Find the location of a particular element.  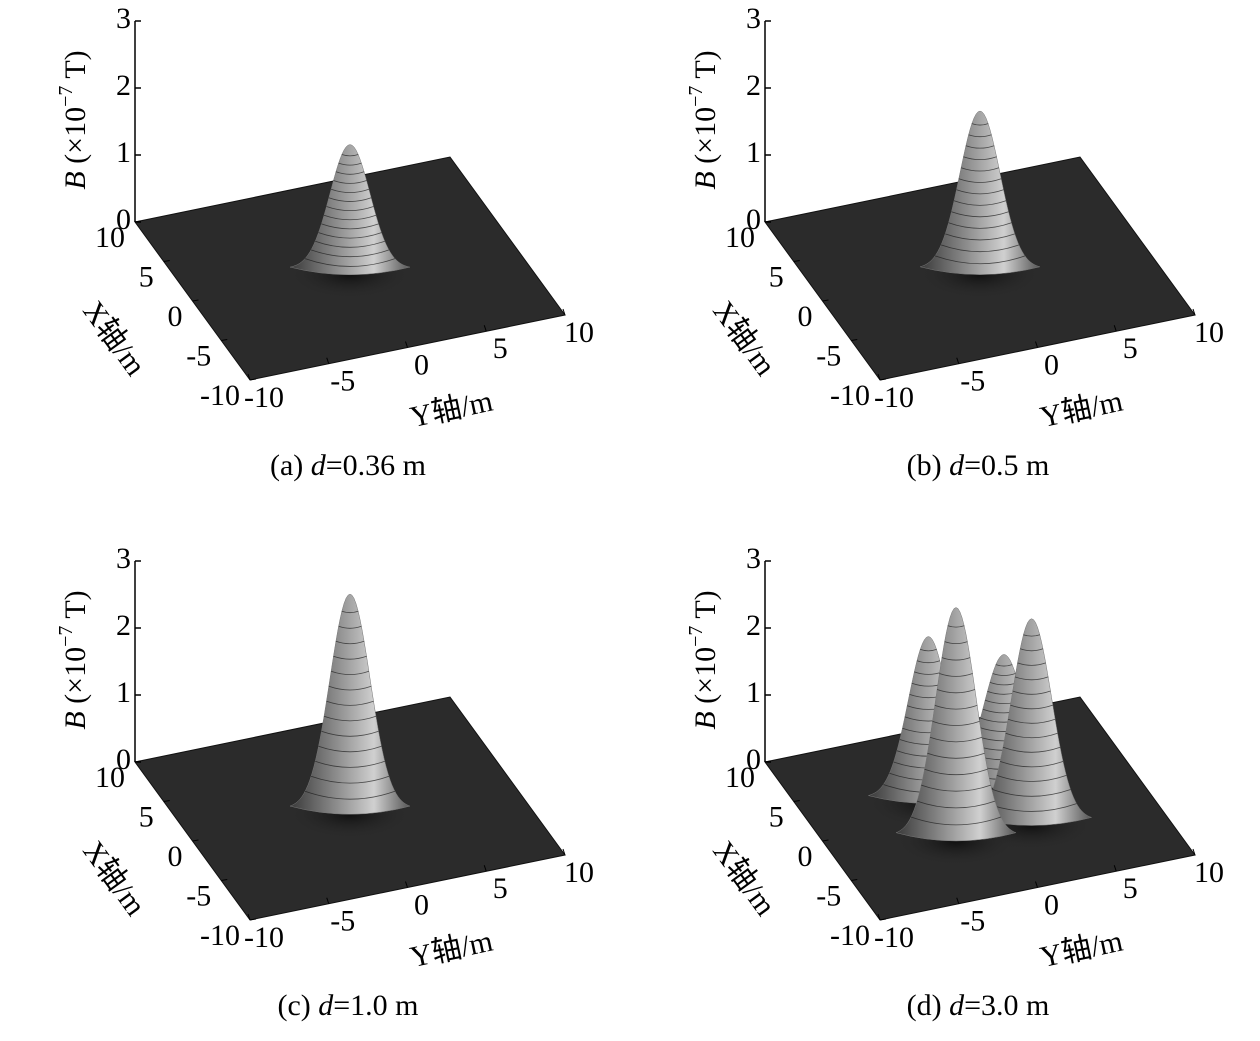

caption-part: (a) is located at coordinates (290, 465).